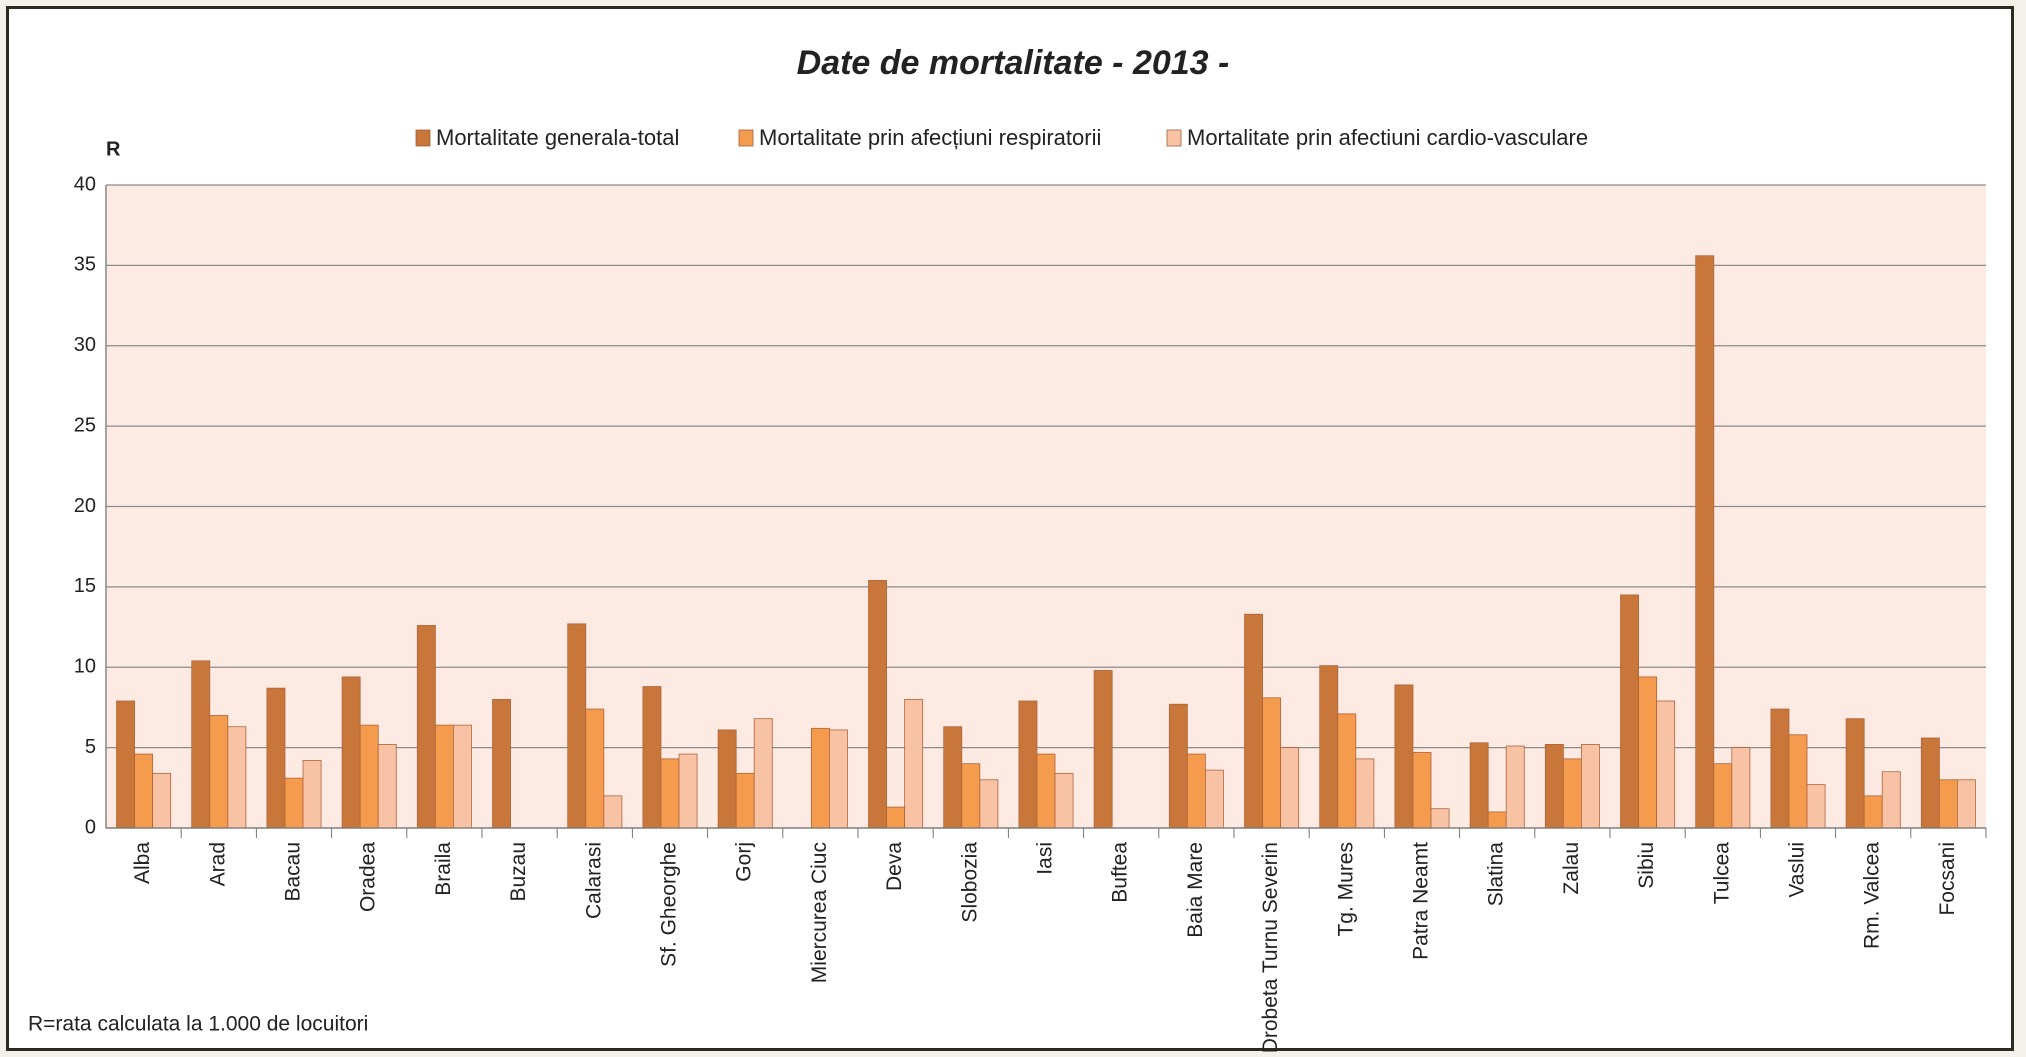 The image size is (2026, 1057). What do you see at coordinates (1947, 879) in the screenshot?
I see `x-tick-label: Focsani` at bounding box center [1947, 879].